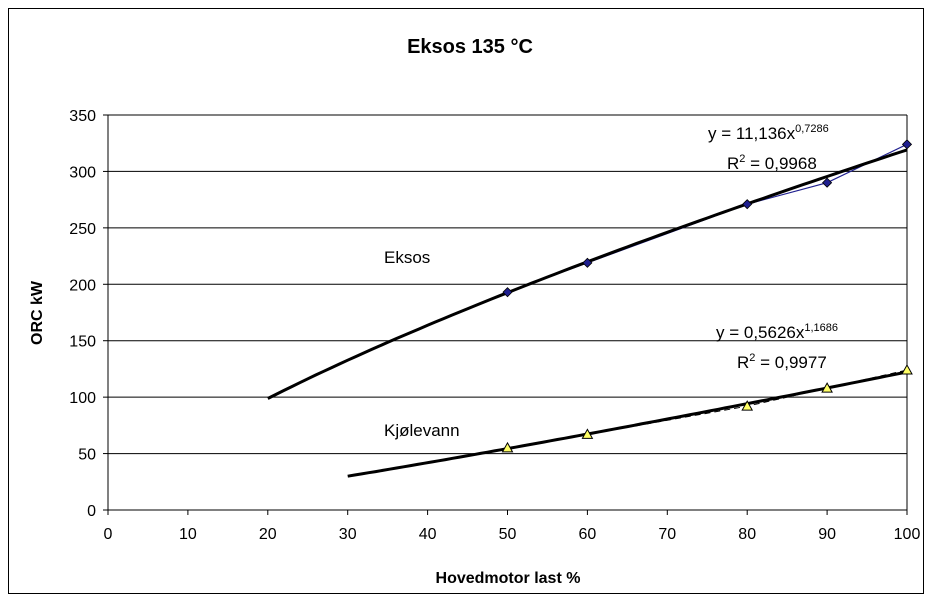 This screenshot has width=933, height=603. Describe the element at coordinates (348, 534) in the screenshot. I see `x-tick-label-30: 30` at that location.